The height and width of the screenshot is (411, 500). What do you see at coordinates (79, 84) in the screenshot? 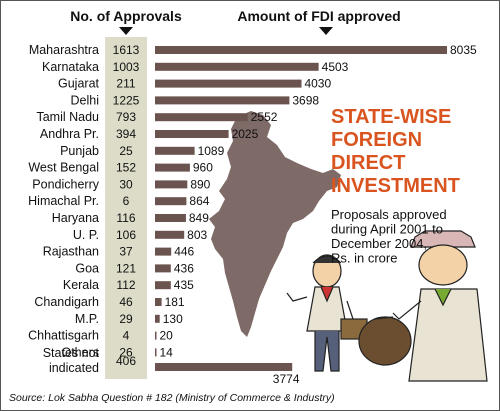
I see `state-label: Gujarat` at bounding box center [79, 84].